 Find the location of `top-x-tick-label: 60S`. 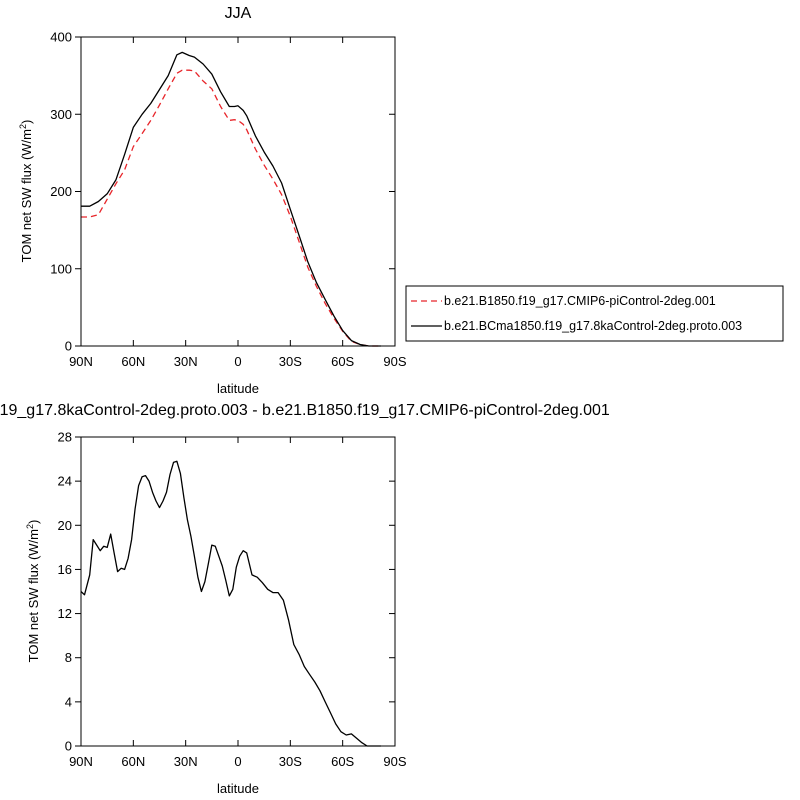

top-x-tick-label: 60S is located at coordinates (342, 361).